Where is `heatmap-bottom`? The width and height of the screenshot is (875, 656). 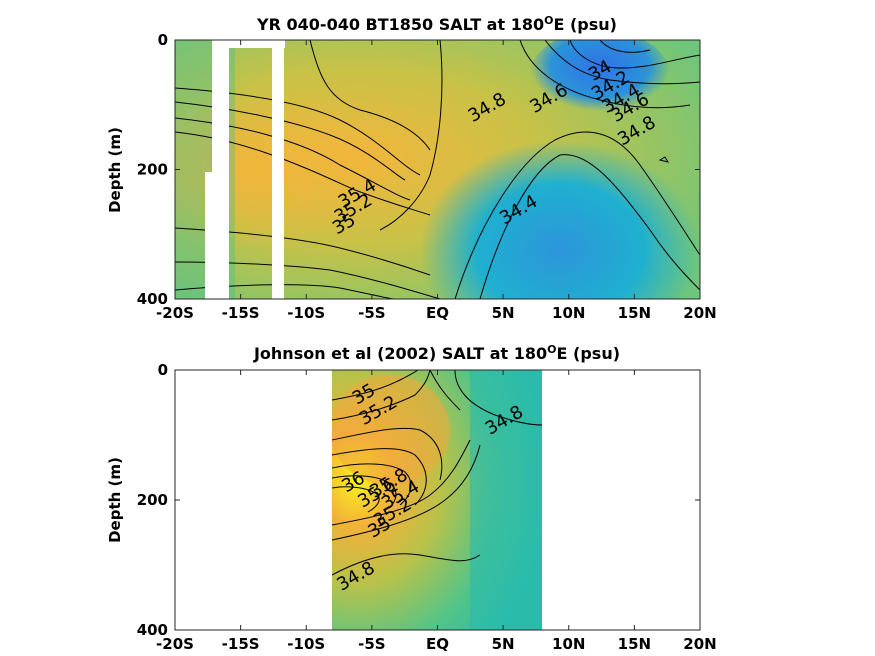
heatmap-bottom is located at coordinates (437, 500).